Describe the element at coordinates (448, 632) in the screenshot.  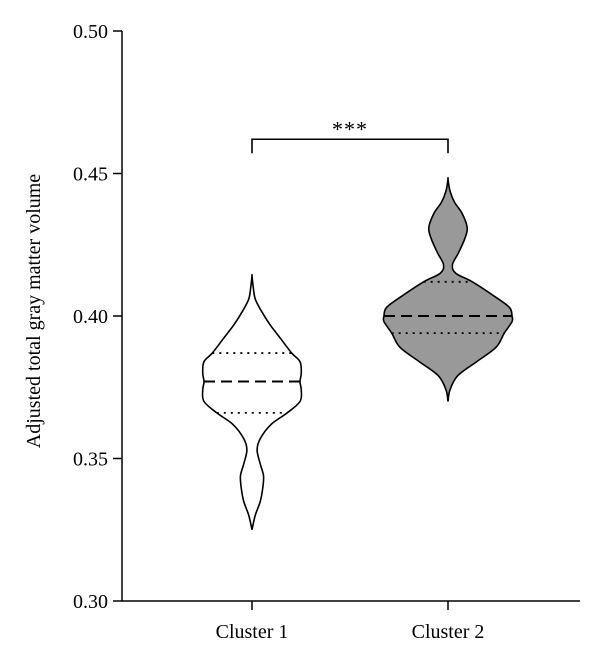
I see `x-tick-label: Cluster 2` at that location.